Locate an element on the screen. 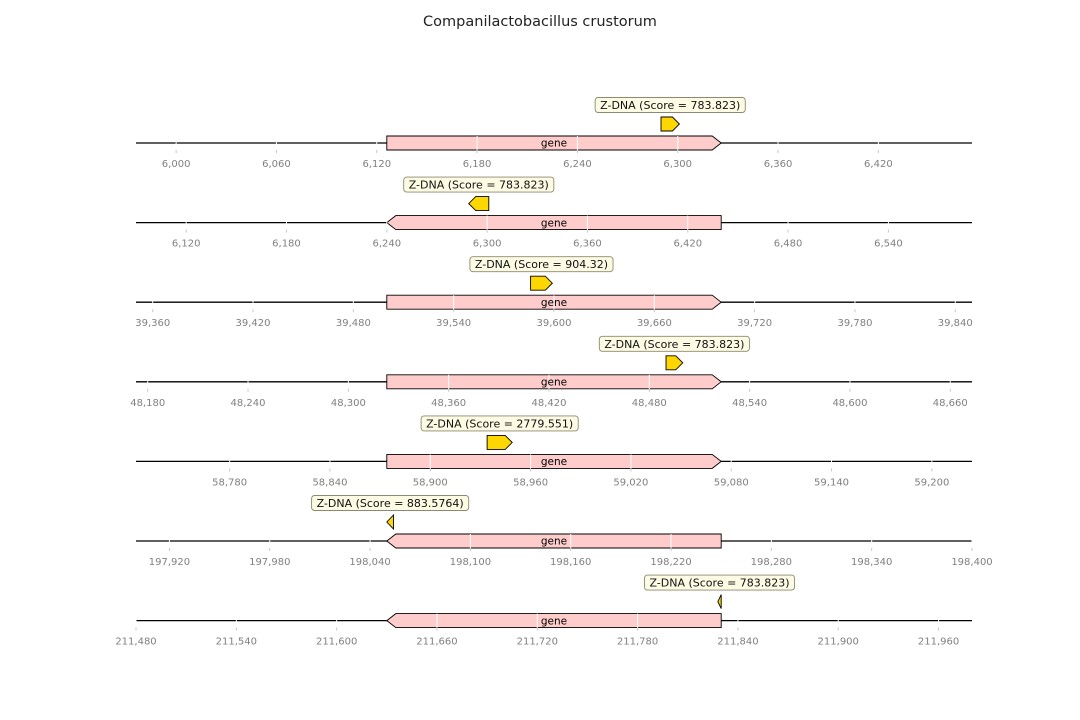 This screenshot has height=720, width=1080. tick-label: 211,480 is located at coordinates (135, 642).